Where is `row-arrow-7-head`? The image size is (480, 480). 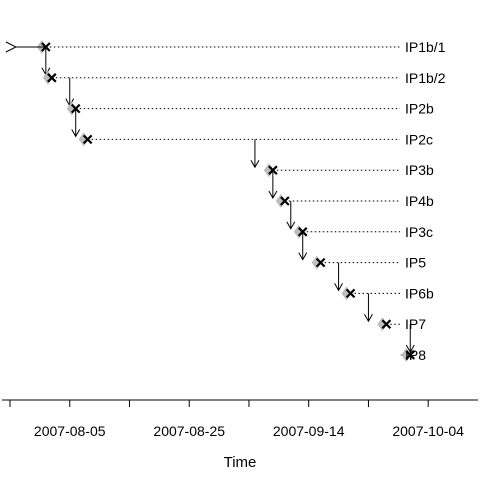 row-arrow-7-head is located at coordinates (303, 256).